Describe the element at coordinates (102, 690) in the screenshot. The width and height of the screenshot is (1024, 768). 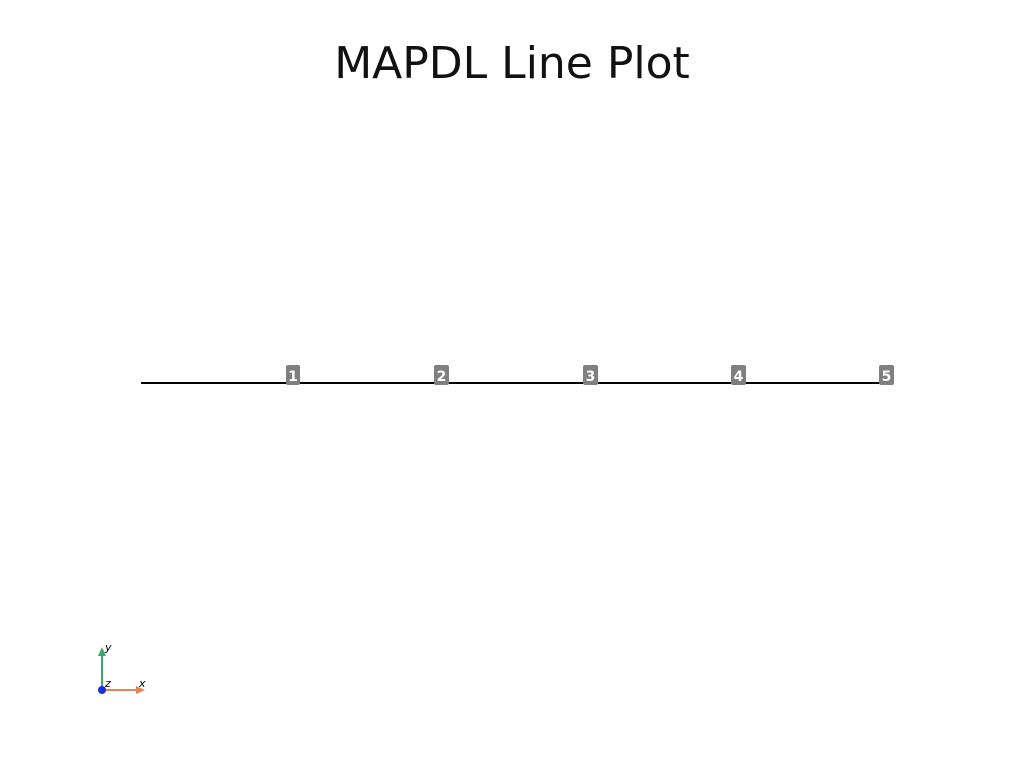
I see `z-axis-dot` at that location.